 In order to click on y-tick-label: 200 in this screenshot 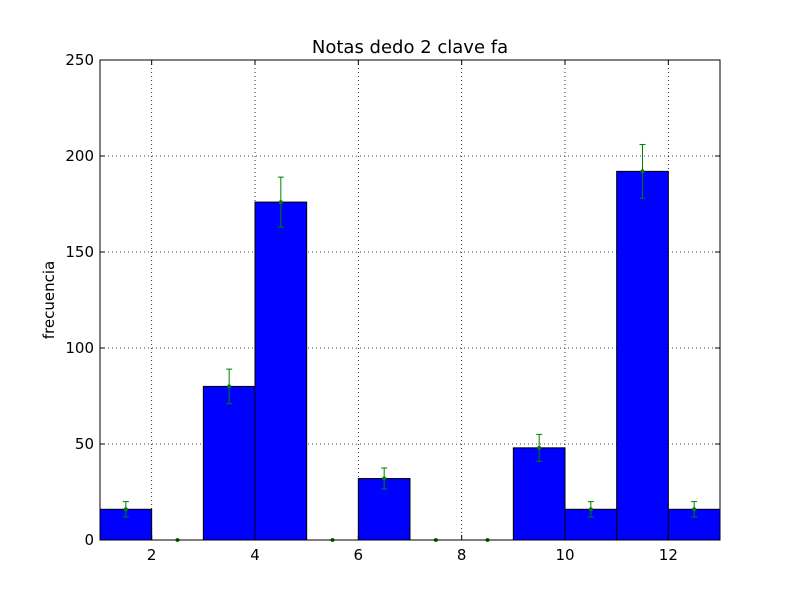, I will do `click(79, 156)`.